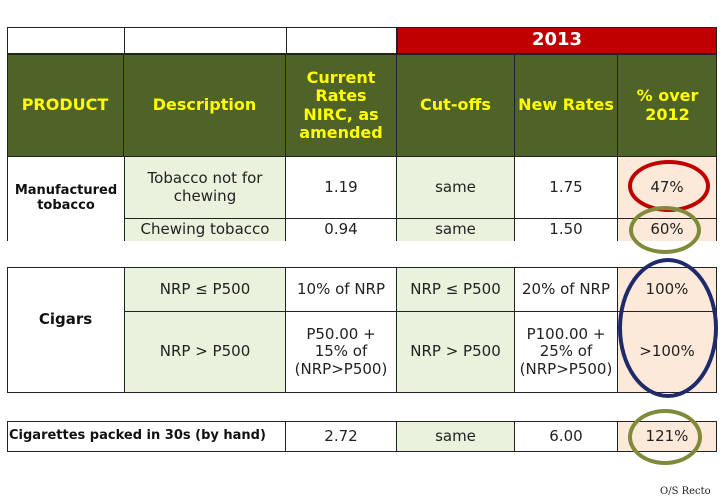 The image size is (728, 504). What do you see at coordinates (566, 230) in the screenshot?
I see `row2-new-rate: 1.50` at bounding box center [566, 230].